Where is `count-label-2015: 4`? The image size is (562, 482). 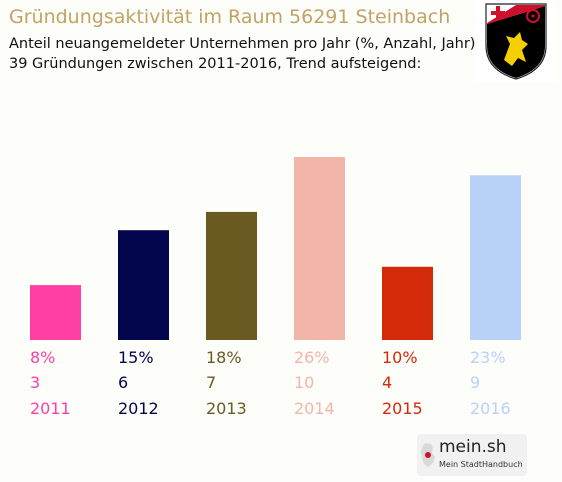
count-label-2015: 4 is located at coordinates (387, 382).